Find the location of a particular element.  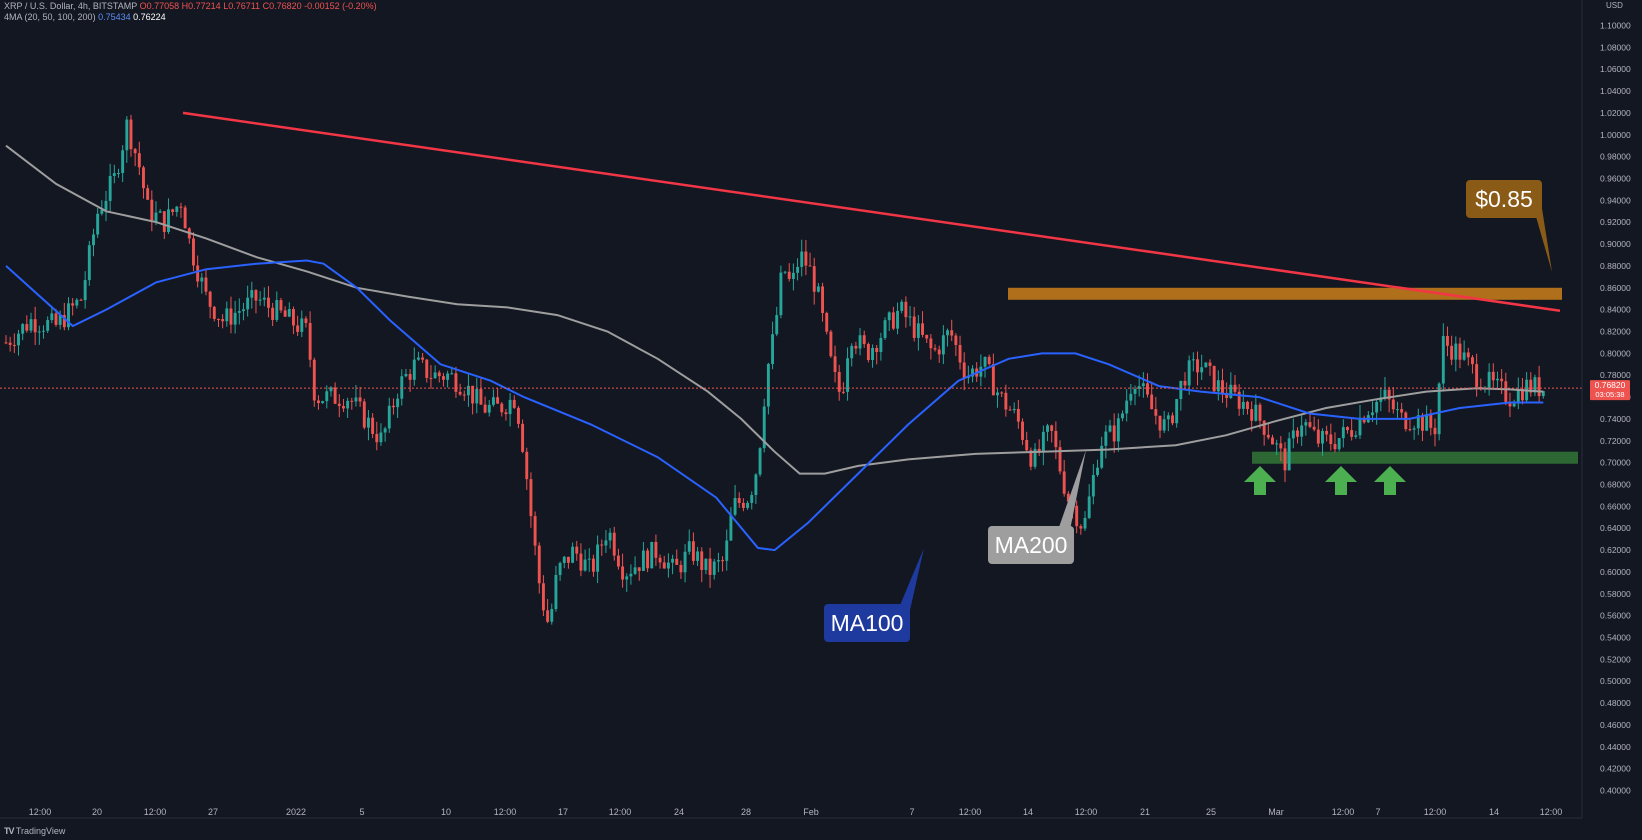

x-tick-label: Feb is located at coordinates (811, 812).